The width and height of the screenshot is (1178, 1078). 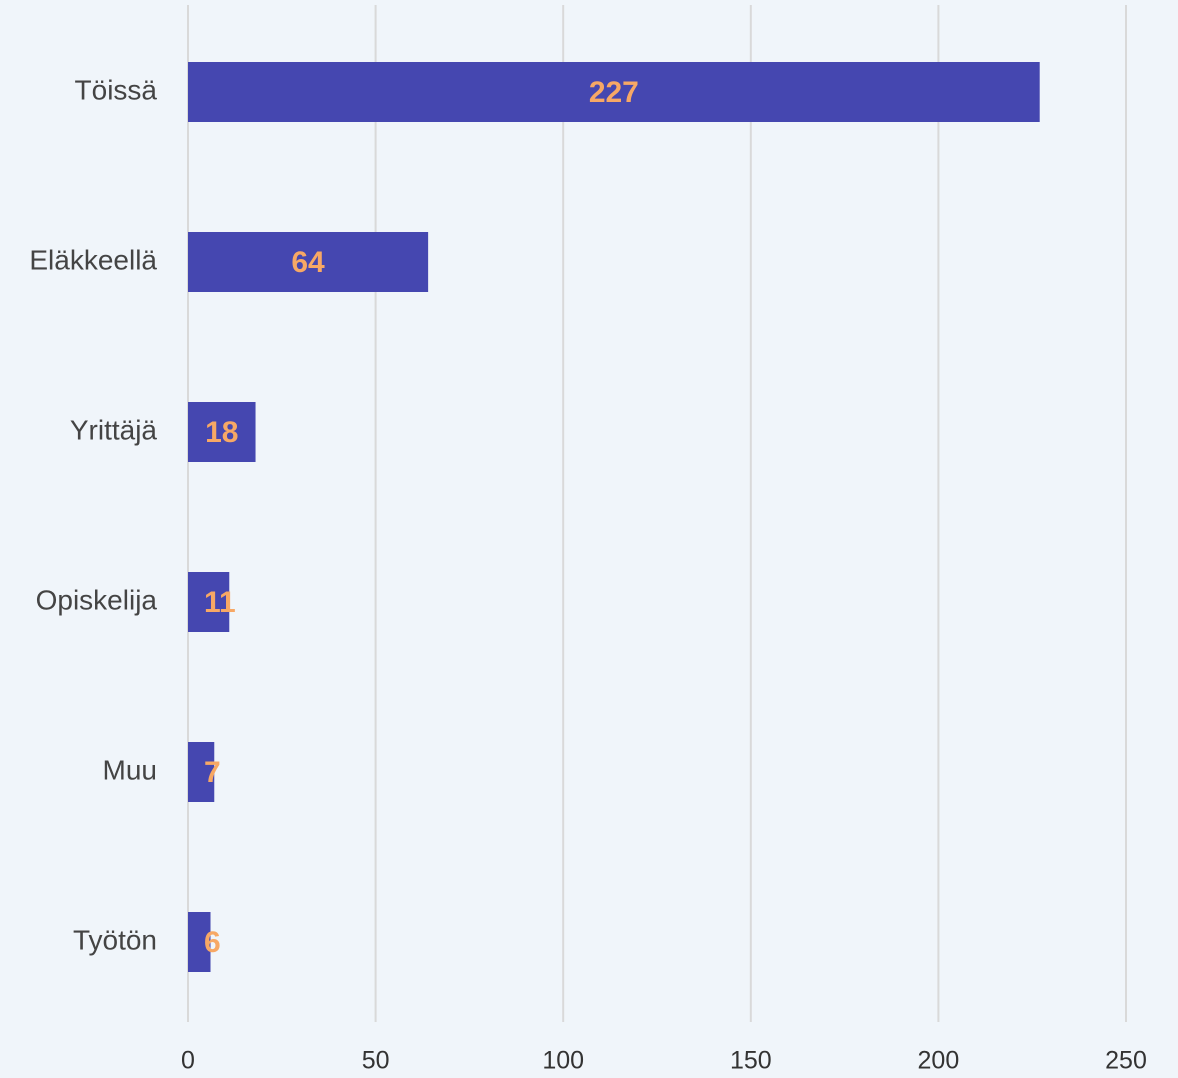 What do you see at coordinates (97, 599) in the screenshot?
I see `y-tick-label: Opiskelija` at bounding box center [97, 599].